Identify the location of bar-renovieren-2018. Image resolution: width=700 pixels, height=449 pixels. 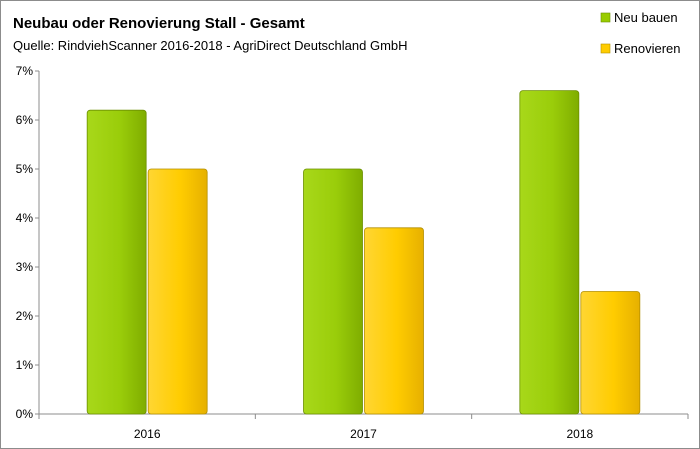
(610, 353).